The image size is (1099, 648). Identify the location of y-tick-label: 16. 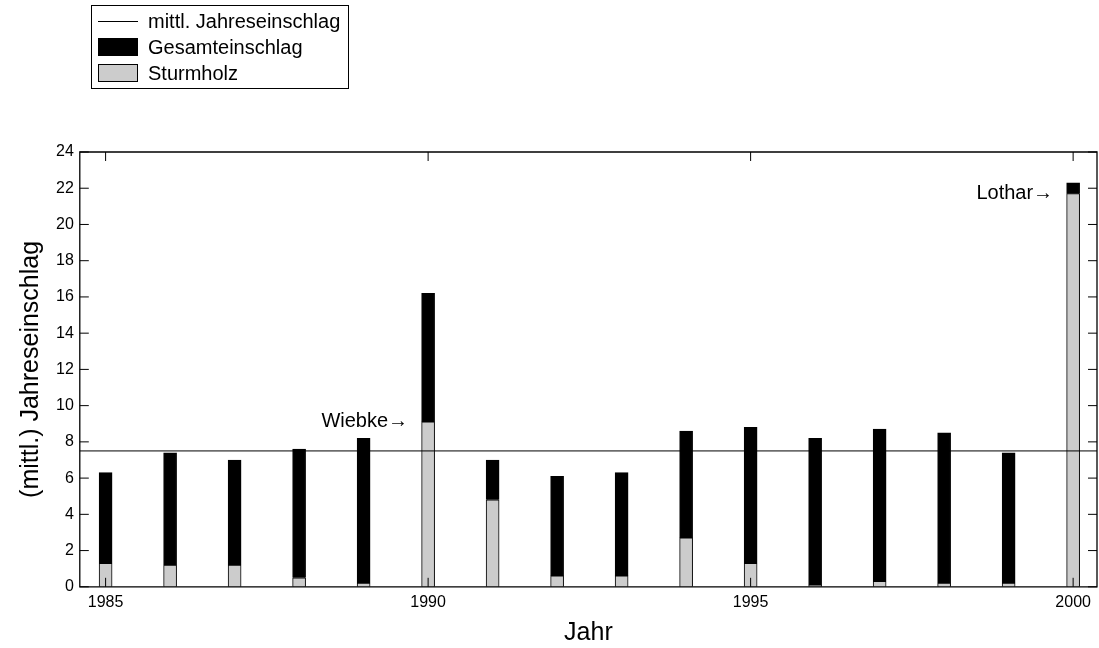
(65, 296).